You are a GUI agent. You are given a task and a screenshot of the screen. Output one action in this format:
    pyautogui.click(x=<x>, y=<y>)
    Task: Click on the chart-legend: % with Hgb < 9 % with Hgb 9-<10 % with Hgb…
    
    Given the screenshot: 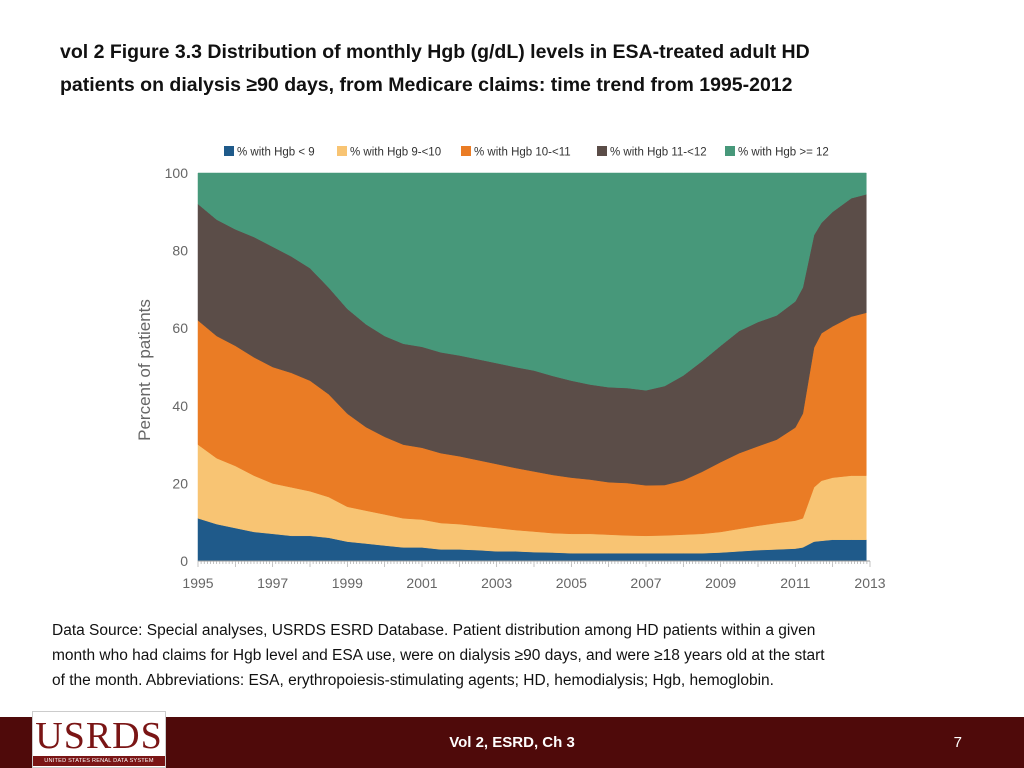 What is the action you would take?
    pyautogui.click(x=526, y=152)
    